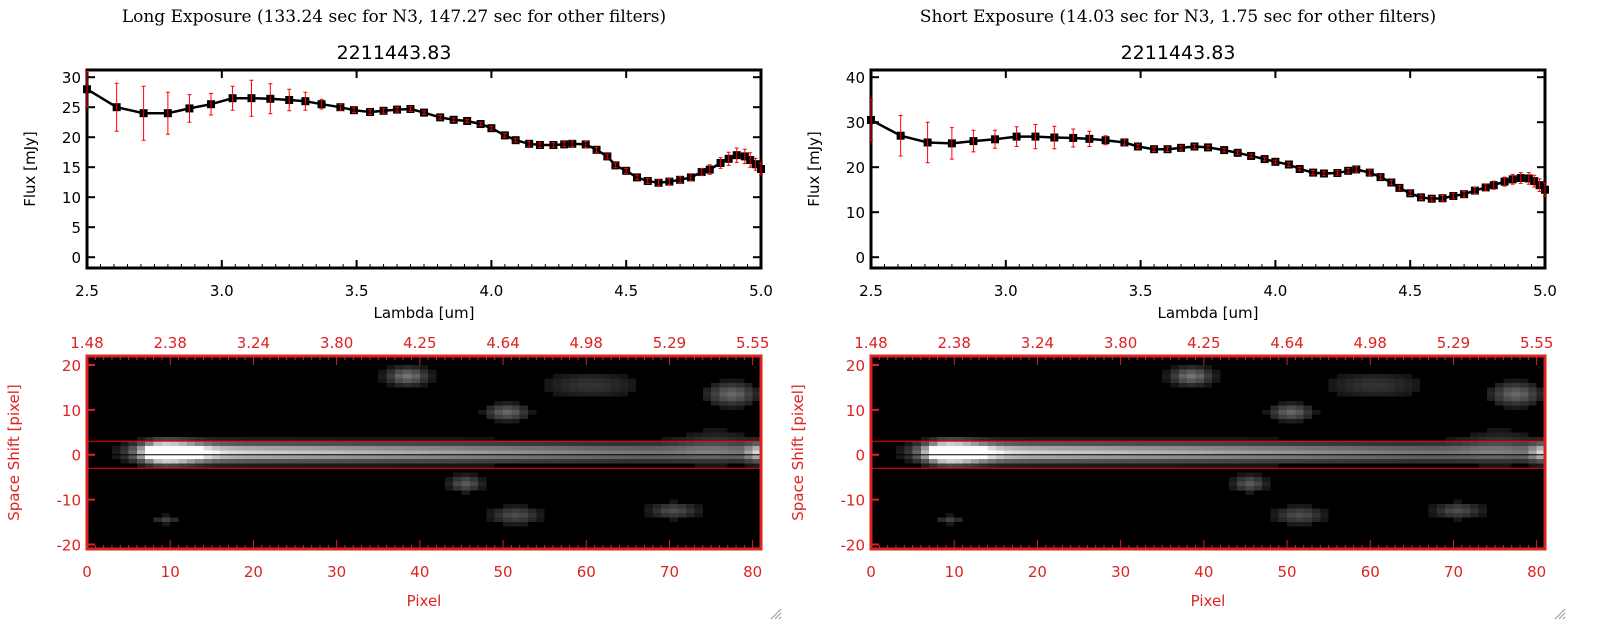 The width and height of the screenshot is (1600, 630). I want to click on x-tick-label: 4.0, so click(1275, 291).